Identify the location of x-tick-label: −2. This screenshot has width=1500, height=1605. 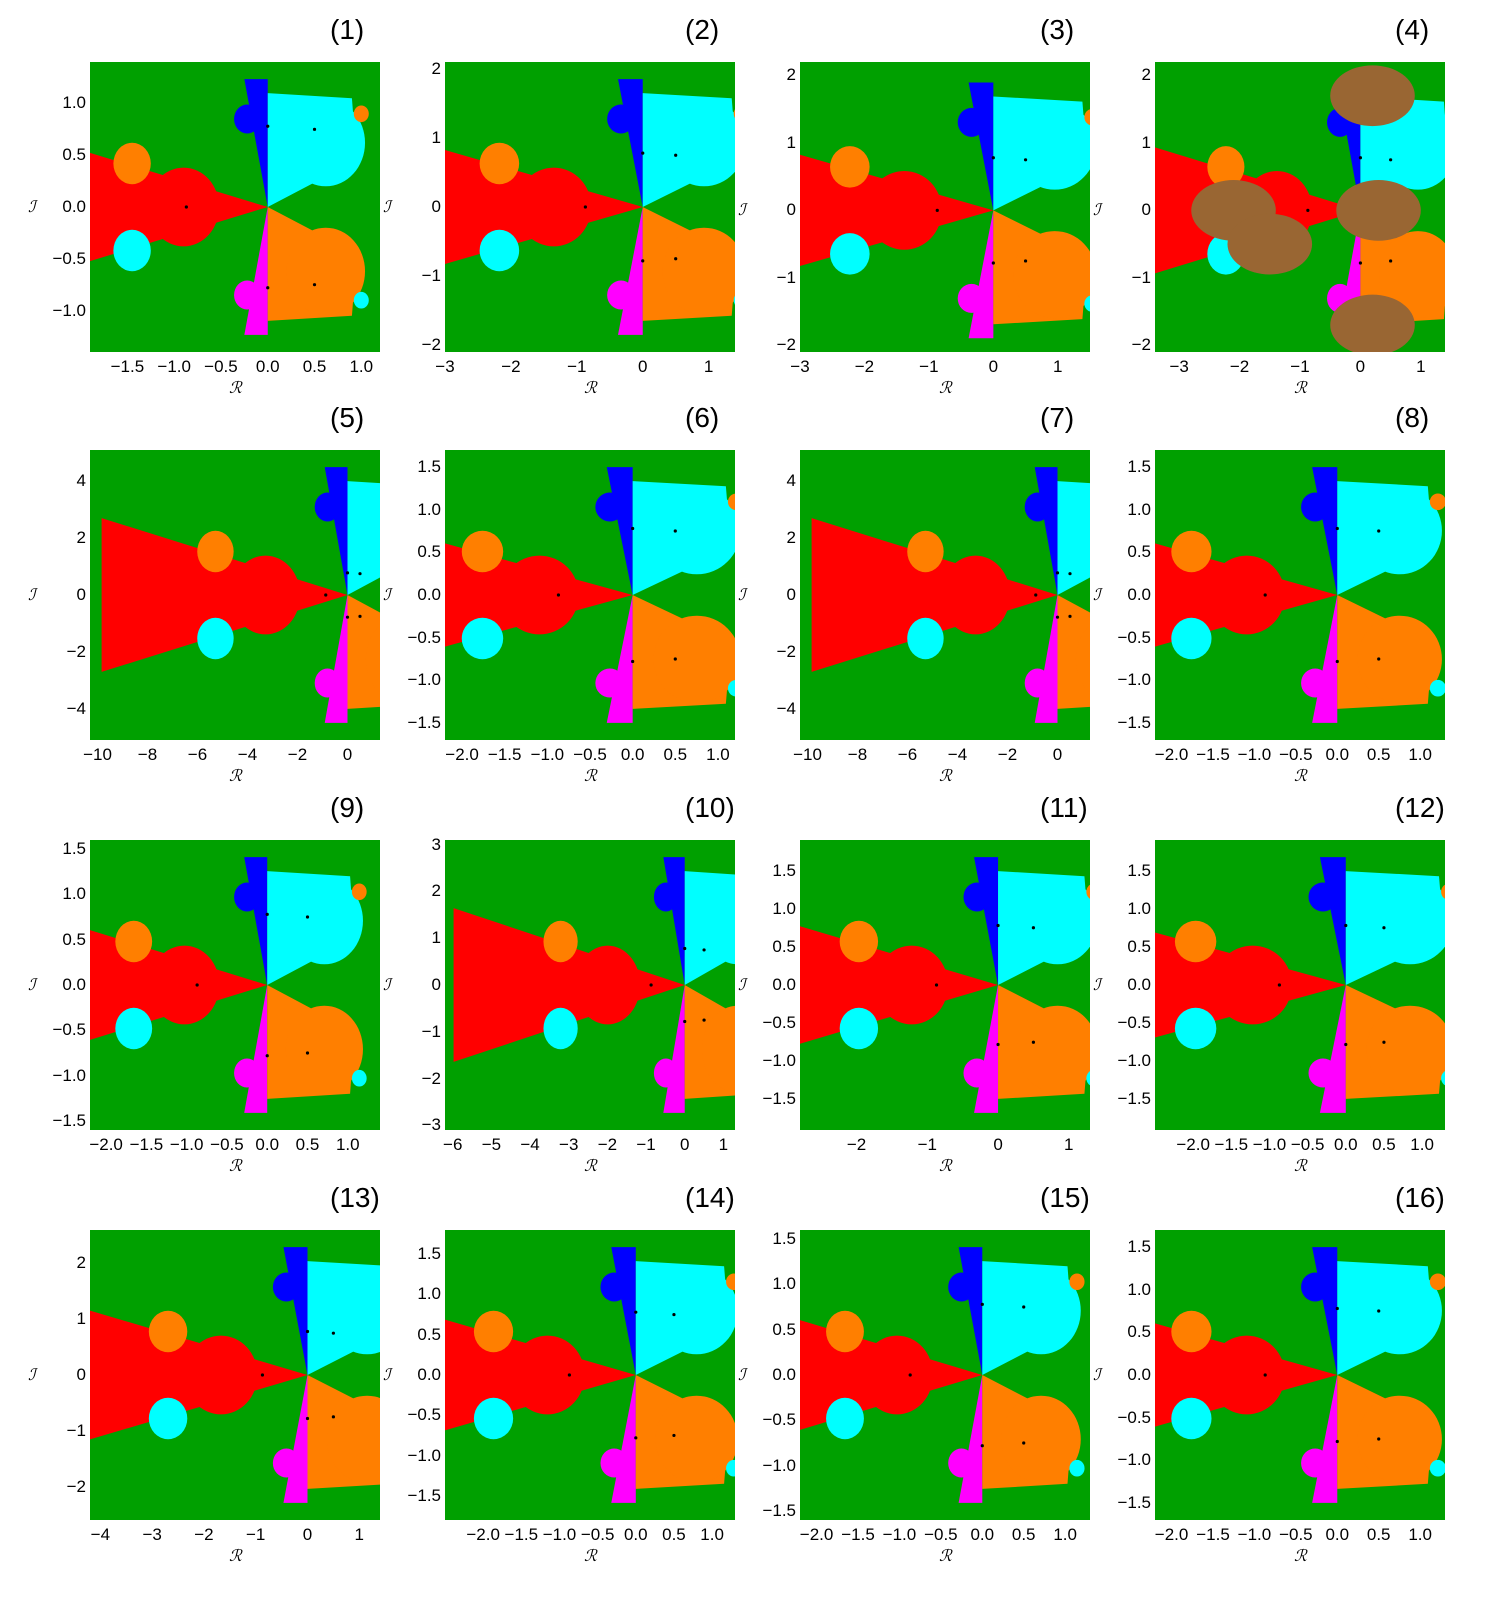
(1007, 754).